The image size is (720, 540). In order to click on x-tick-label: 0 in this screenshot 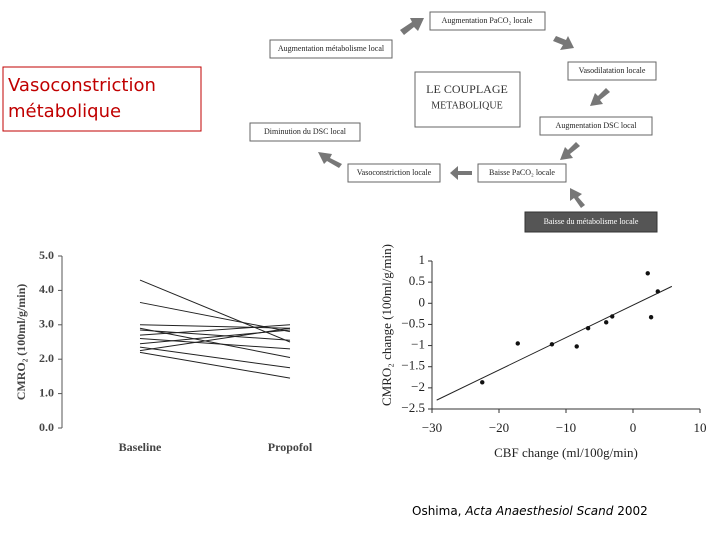, I will do `click(633, 427)`.